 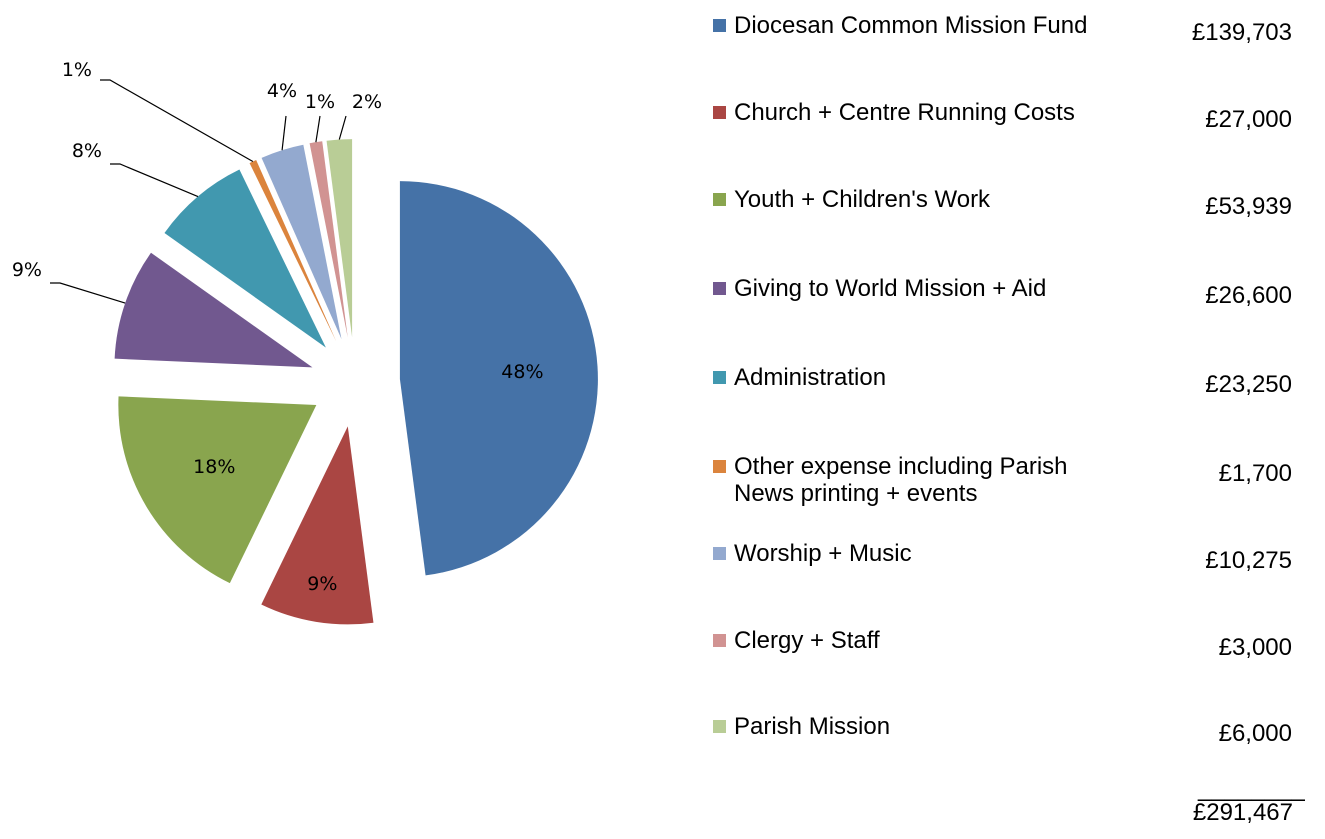 I want to click on legend-amount: £27,000, so click(x=1248, y=119).